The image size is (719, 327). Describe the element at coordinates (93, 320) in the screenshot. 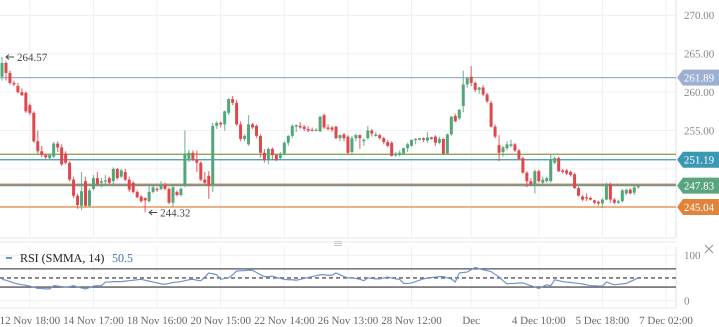

I see `x-tick-label: 14 Nov 17:00` at that location.